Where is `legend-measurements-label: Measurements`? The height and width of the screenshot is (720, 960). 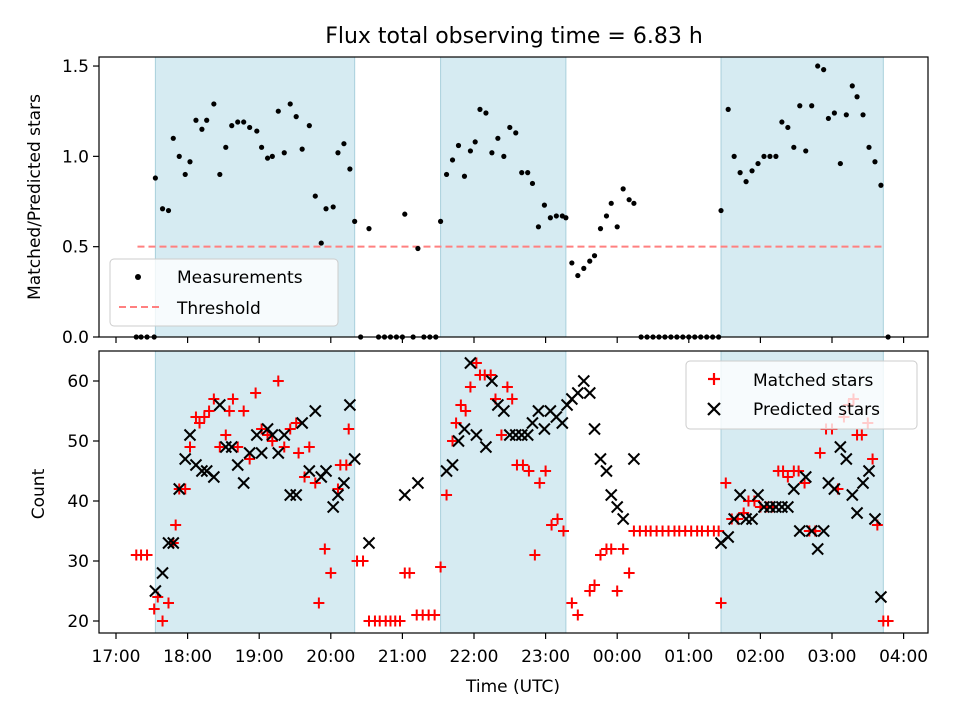 legend-measurements-label: Measurements is located at coordinates (240, 278).